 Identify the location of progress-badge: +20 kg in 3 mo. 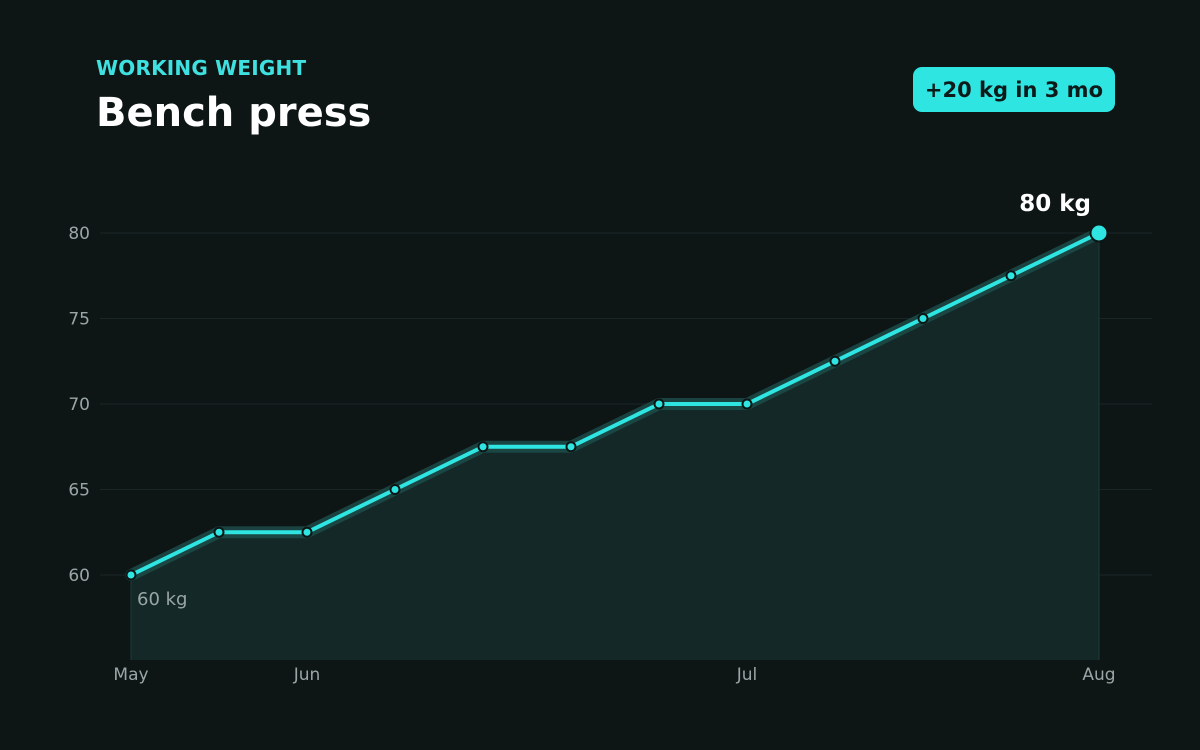
(1013, 89).